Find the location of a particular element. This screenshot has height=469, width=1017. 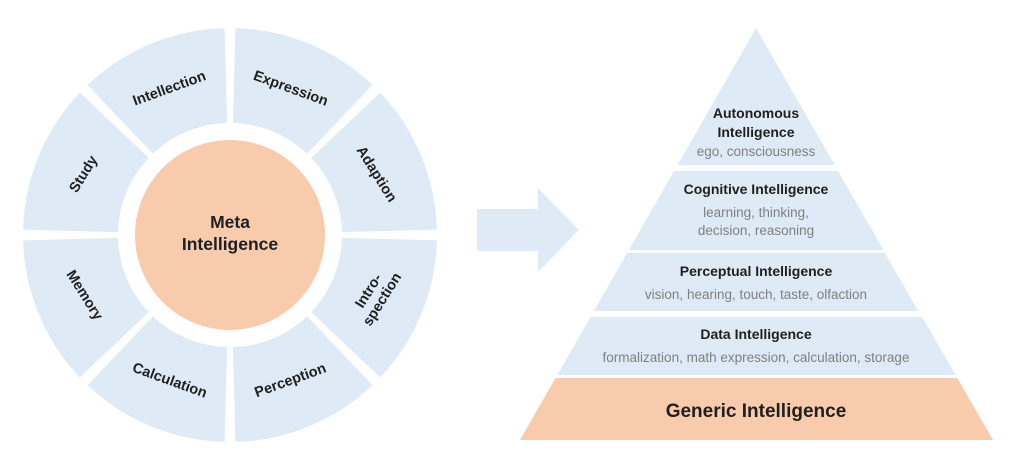

segment-perception is located at coordinates (302, 379).